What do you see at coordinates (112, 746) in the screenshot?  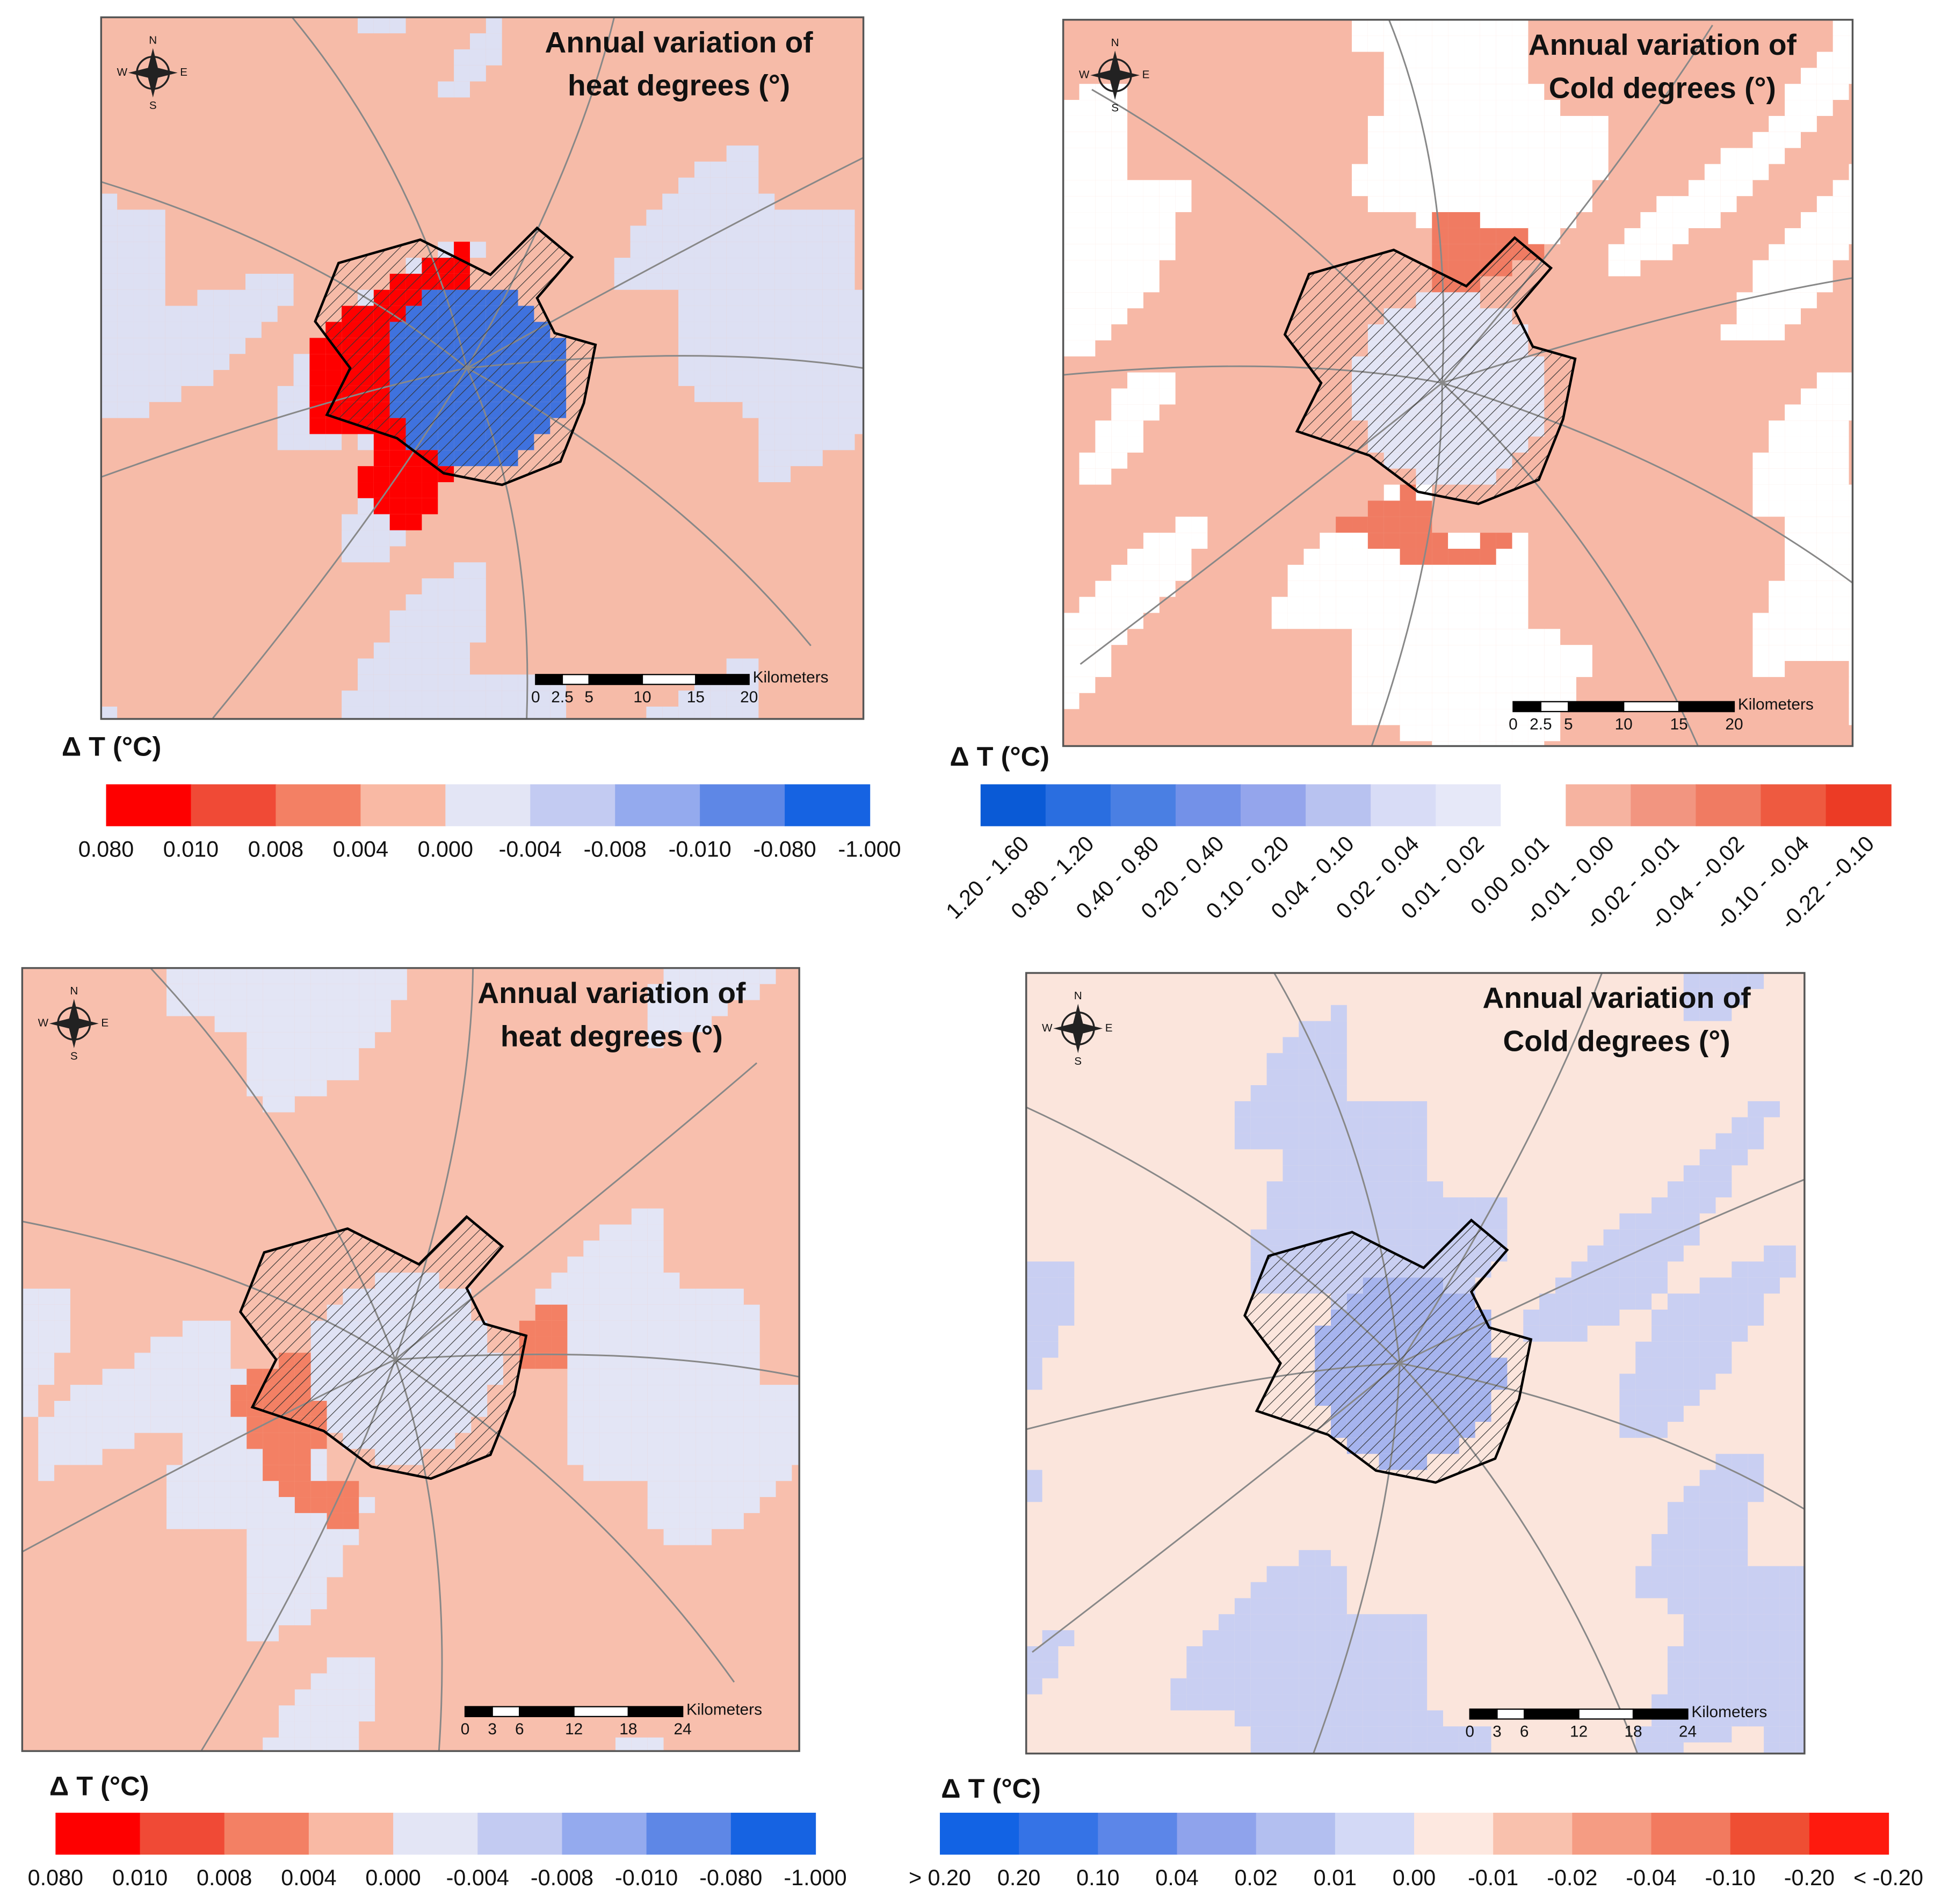 I see `legend-title: Δ T (°C)` at bounding box center [112, 746].